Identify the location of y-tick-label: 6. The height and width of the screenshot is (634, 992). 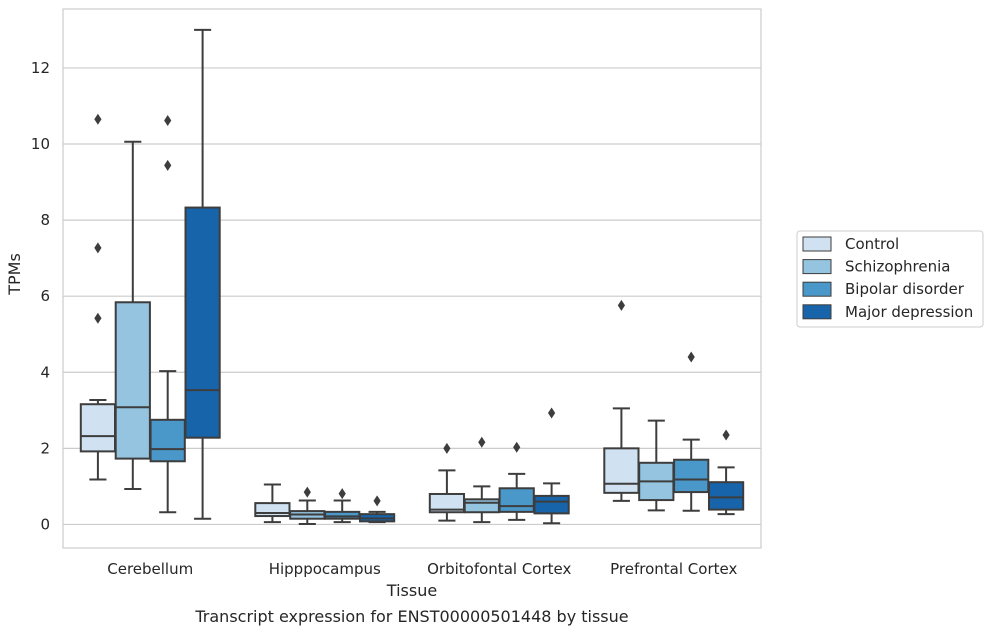
(45, 296).